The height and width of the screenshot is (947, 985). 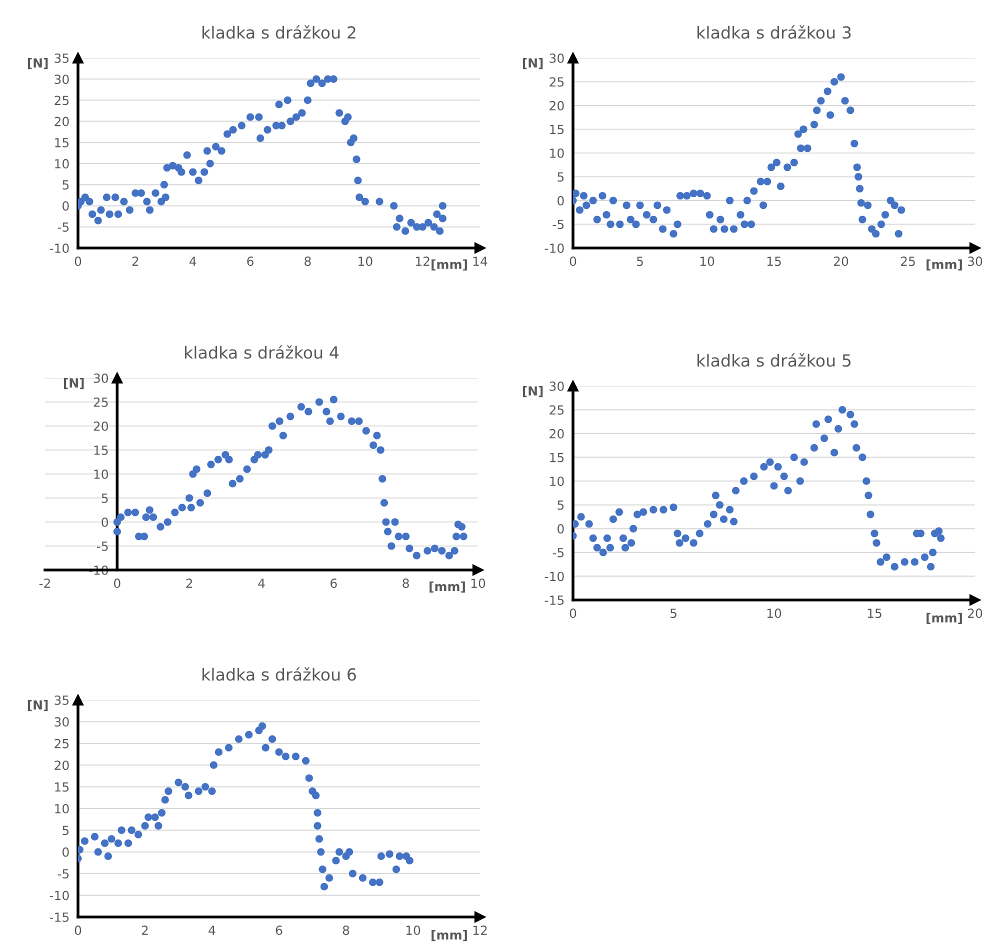 I want to click on chart-title: kladka s drážkou 3, so click(x=774, y=32).